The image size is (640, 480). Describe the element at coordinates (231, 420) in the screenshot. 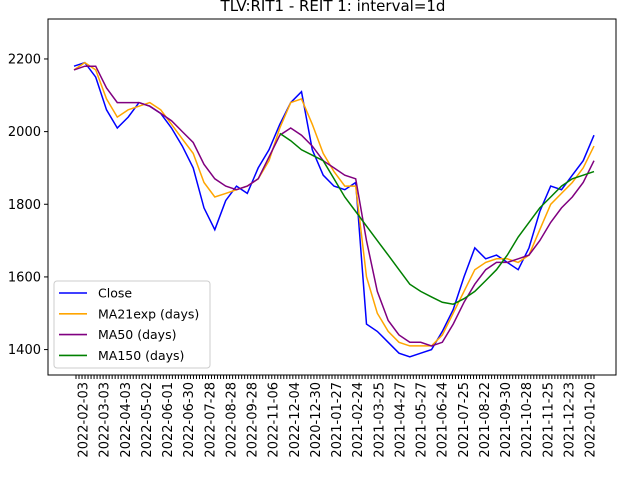

I see `x-tick-label: 2022-08-28` at that location.